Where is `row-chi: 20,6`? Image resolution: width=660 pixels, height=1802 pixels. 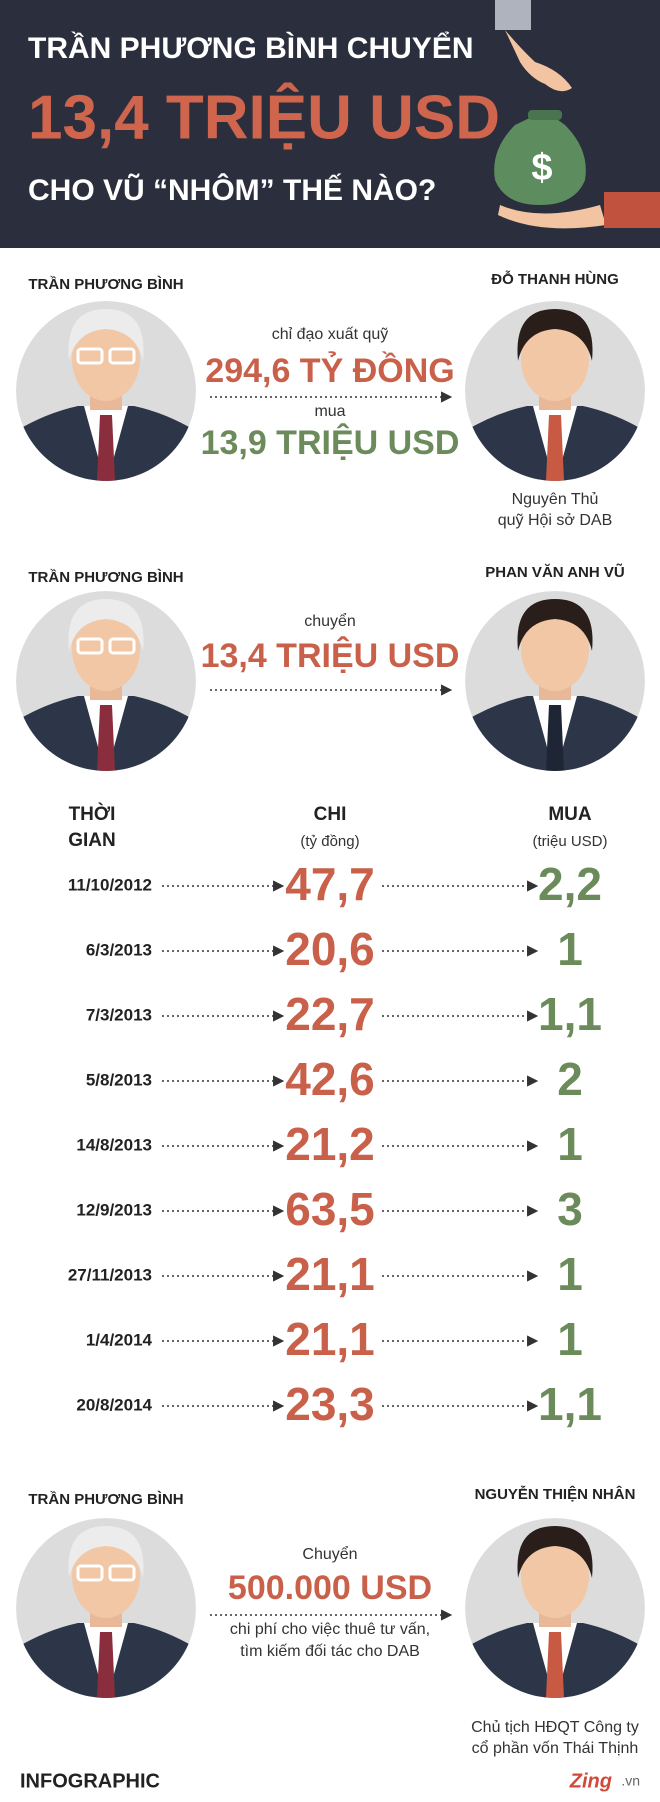 row-chi: 20,6 is located at coordinates (330, 949).